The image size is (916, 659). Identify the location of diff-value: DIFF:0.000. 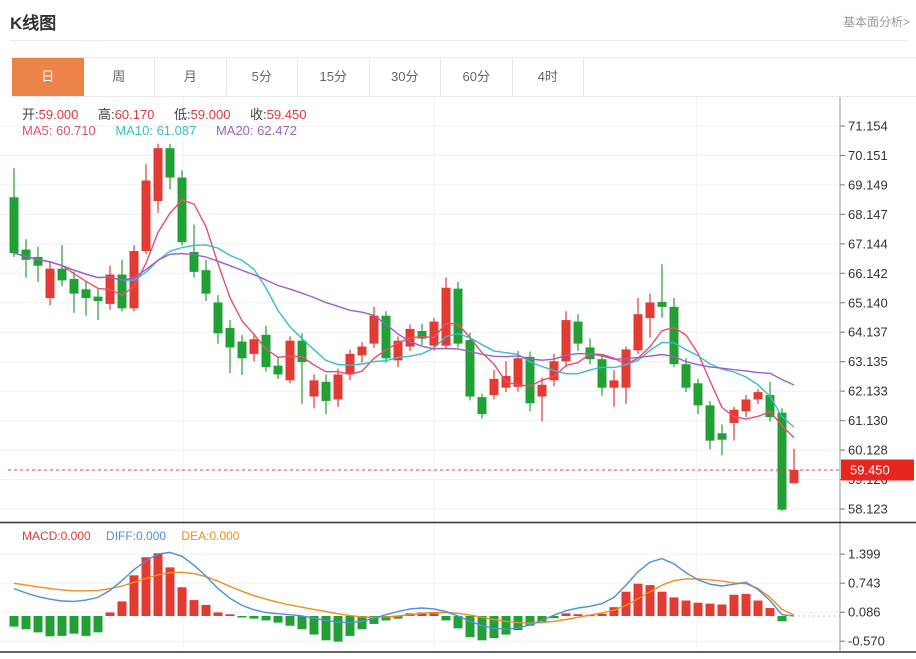
(136, 536).